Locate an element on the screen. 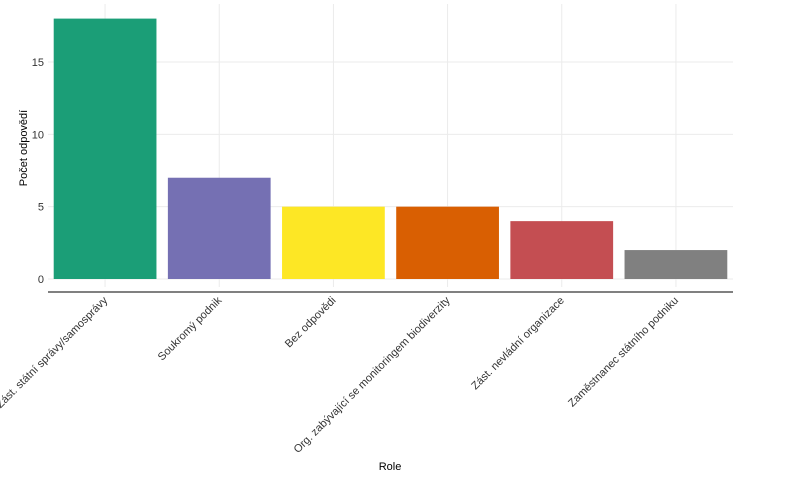 The width and height of the screenshot is (791, 481). y-tick-label: 0 is located at coordinates (41, 280).